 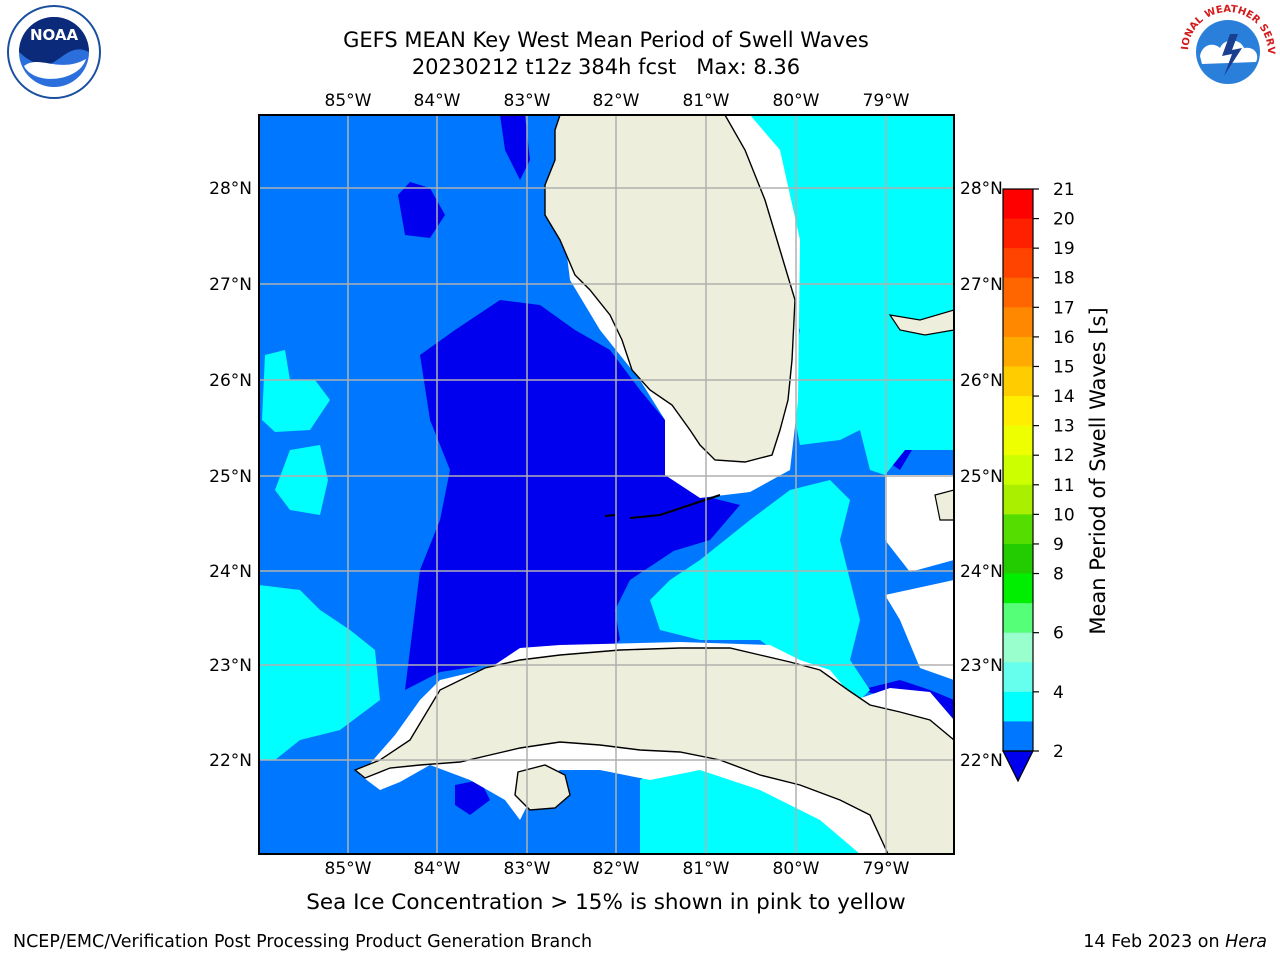 I want to click on colorbar-label: Mean Period of Swell Waves [s], so click(x=1098, y=471).